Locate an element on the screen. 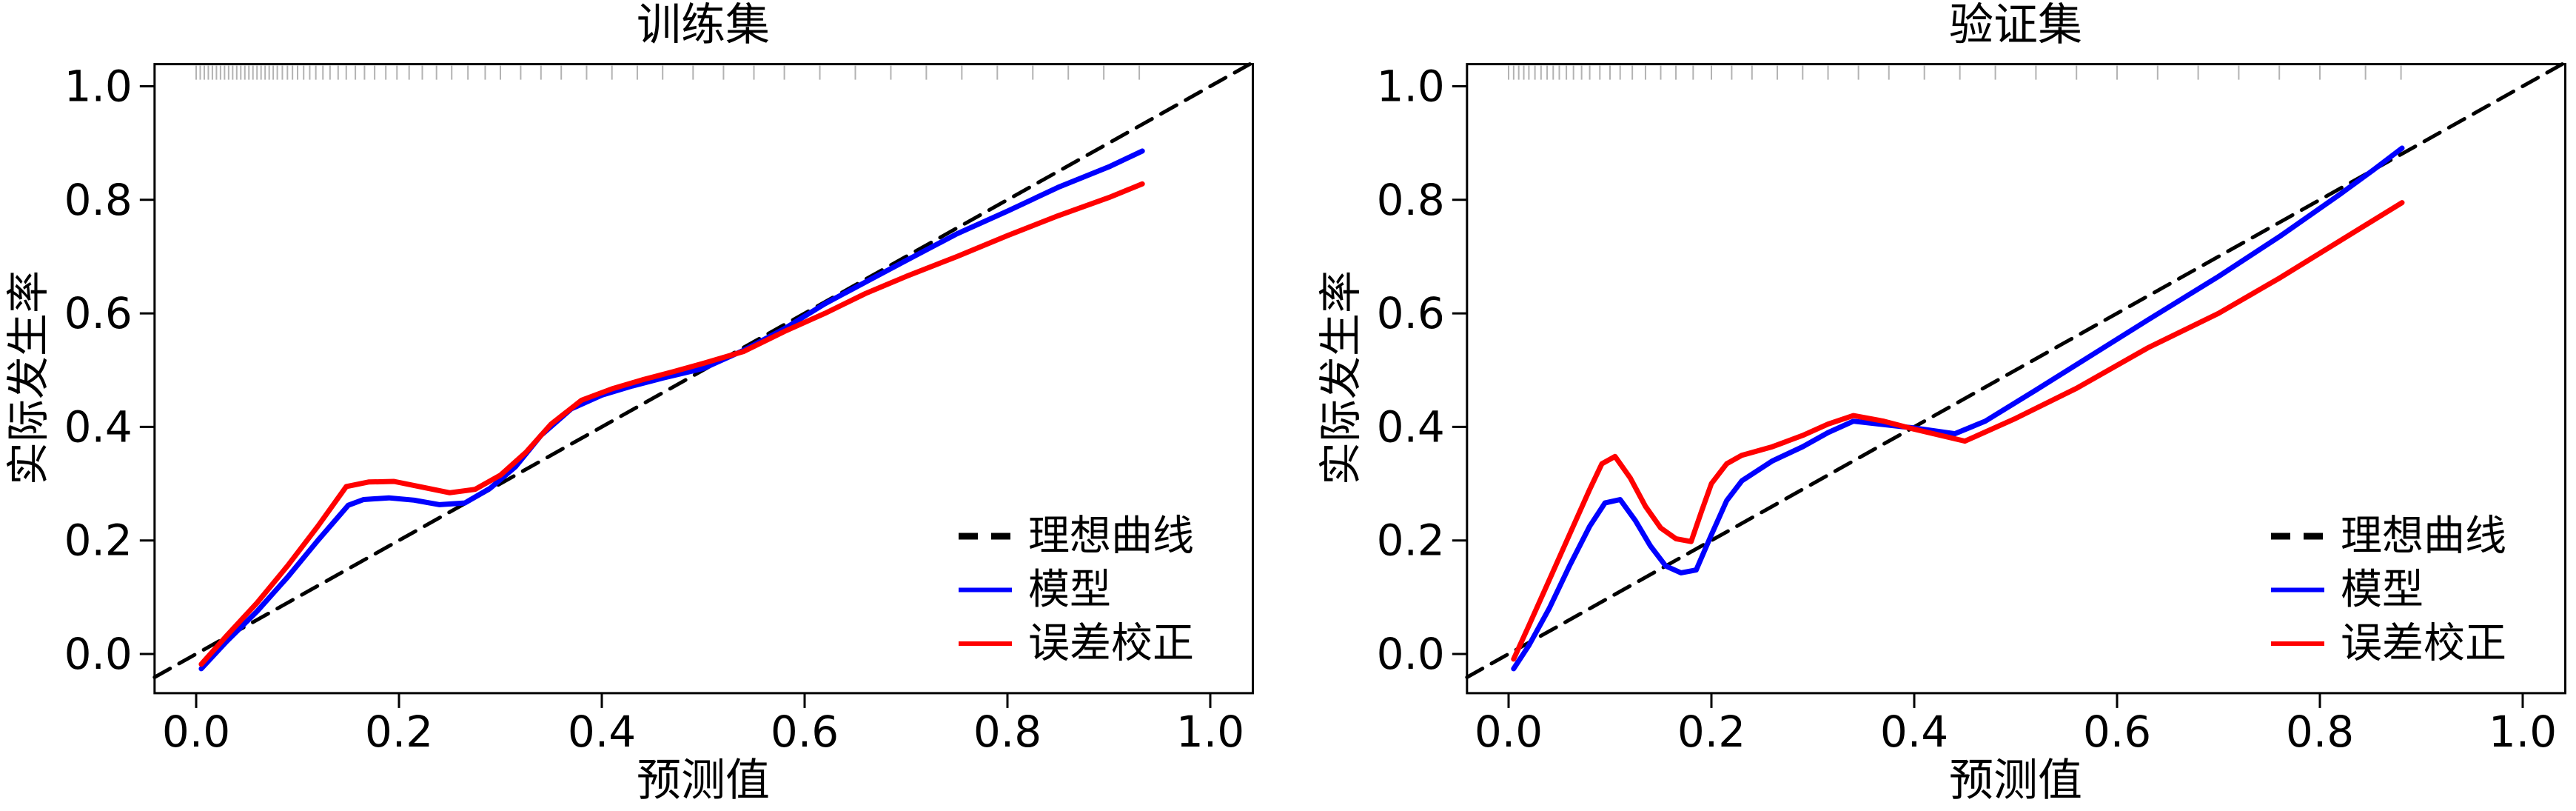 Image resolution: width=2576 pixels, height=811 pixels. panel-title: 训练集 is located at coordinates (703, 25).